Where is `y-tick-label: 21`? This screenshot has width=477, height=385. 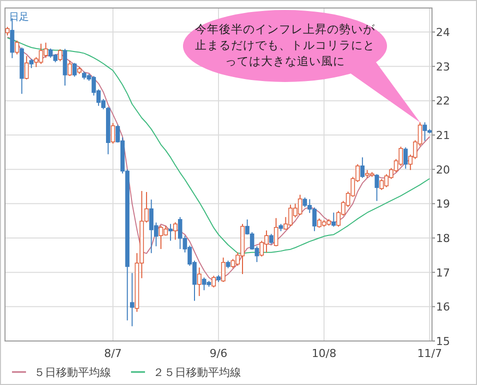
y-tick-label: 21 is located at coordinates (443, 135).